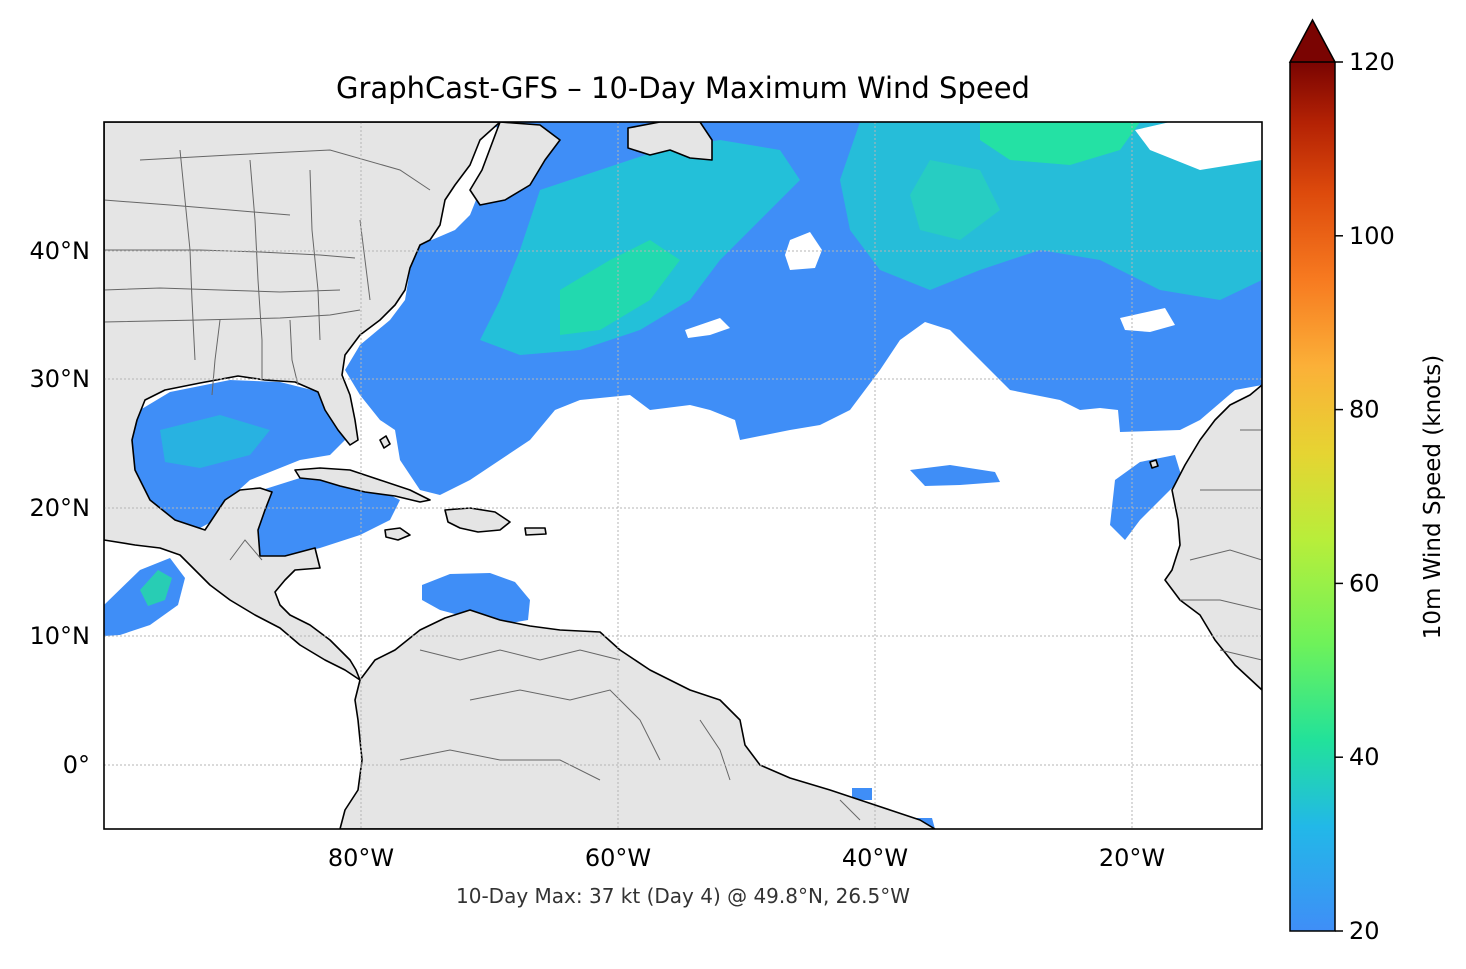  I want to click on wind-region-caribbean-north, so click(329, 517).